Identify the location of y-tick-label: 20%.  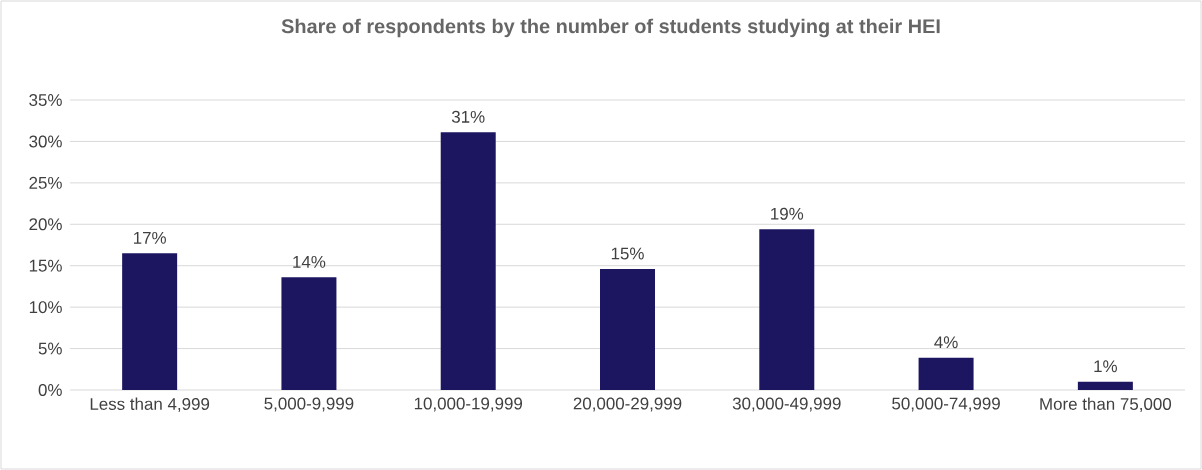
(45, 224).